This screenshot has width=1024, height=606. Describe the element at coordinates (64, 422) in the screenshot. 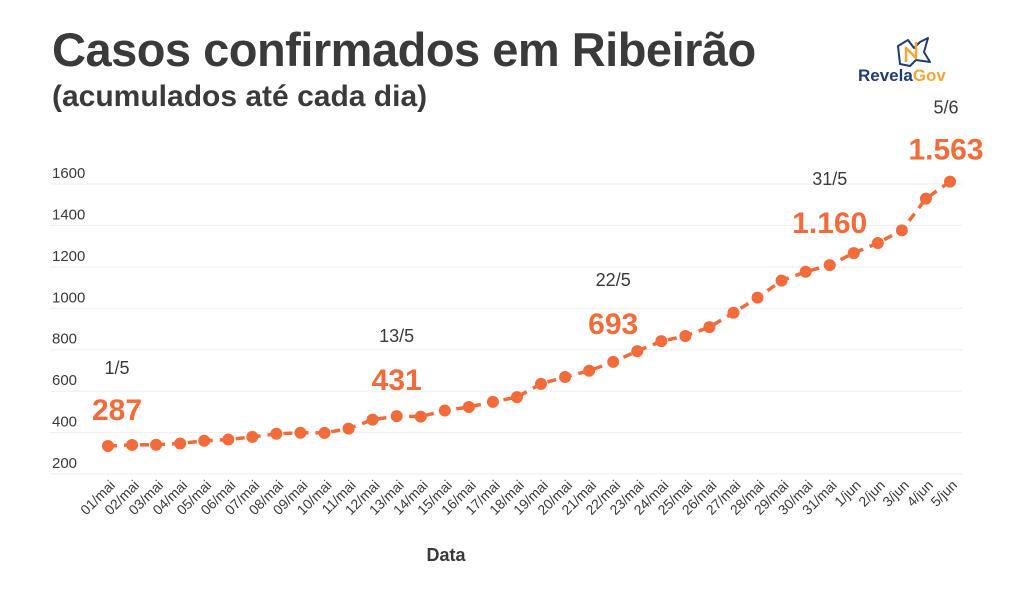

I see `y-tick-label: 400` at that location.